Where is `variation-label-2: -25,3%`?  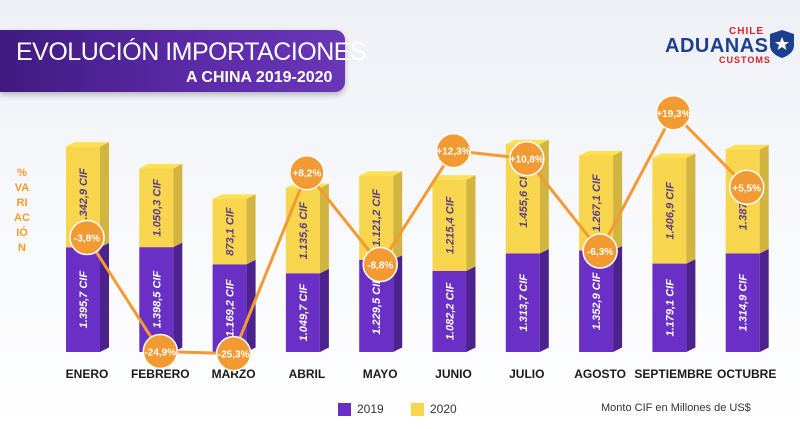
variation-label-2: -25,3% is located at coordinates (234, 355).